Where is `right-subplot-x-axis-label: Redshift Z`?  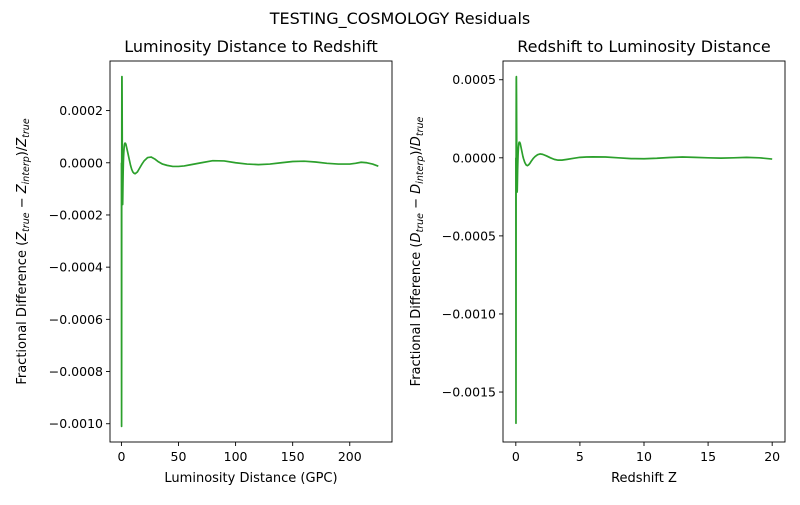
right-subplot-x-axis-label: Redshift Z is located at coordinates (644, 478).